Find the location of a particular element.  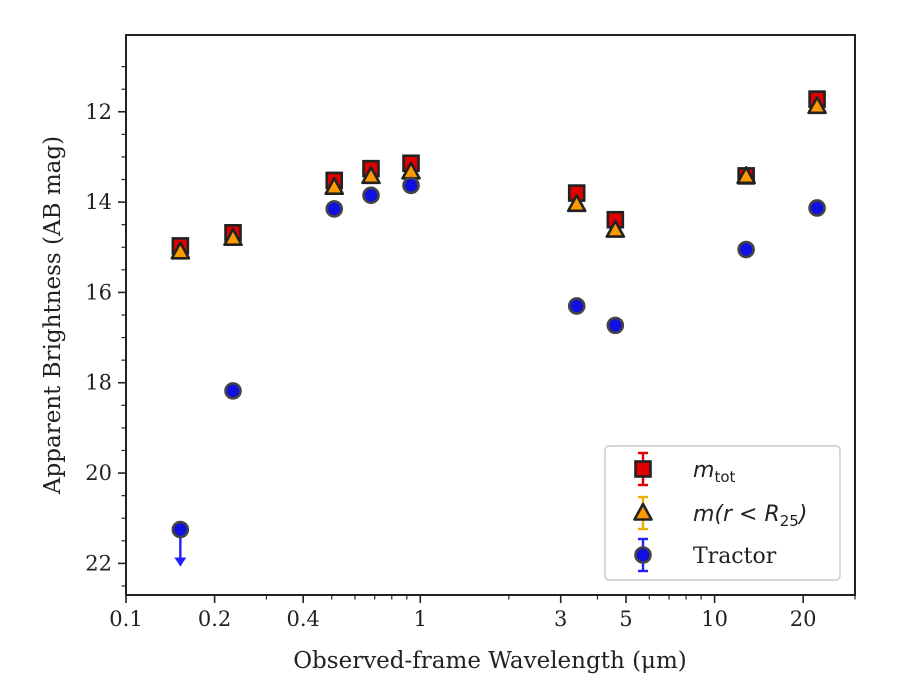

y-tick-label: 20 is located at coordinates (98, 473).